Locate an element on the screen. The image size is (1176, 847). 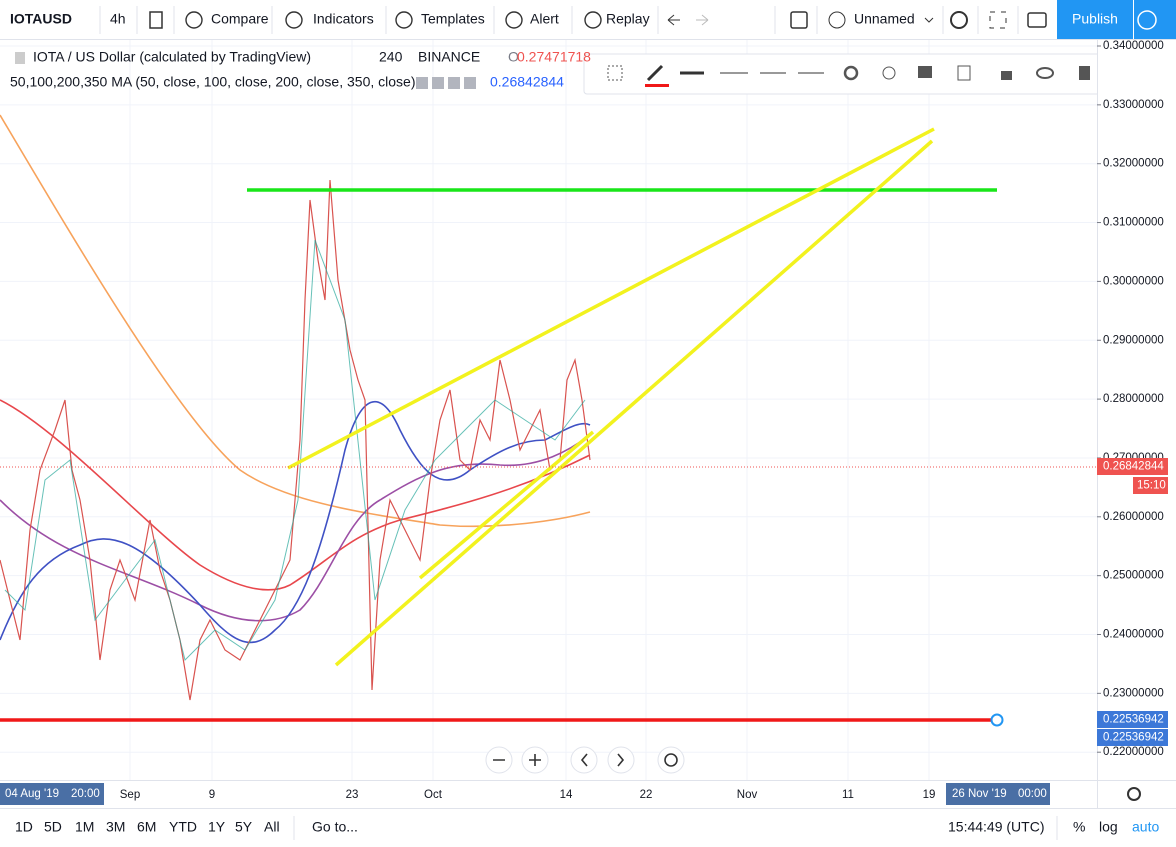
settings is located at coordinates (959, 20).